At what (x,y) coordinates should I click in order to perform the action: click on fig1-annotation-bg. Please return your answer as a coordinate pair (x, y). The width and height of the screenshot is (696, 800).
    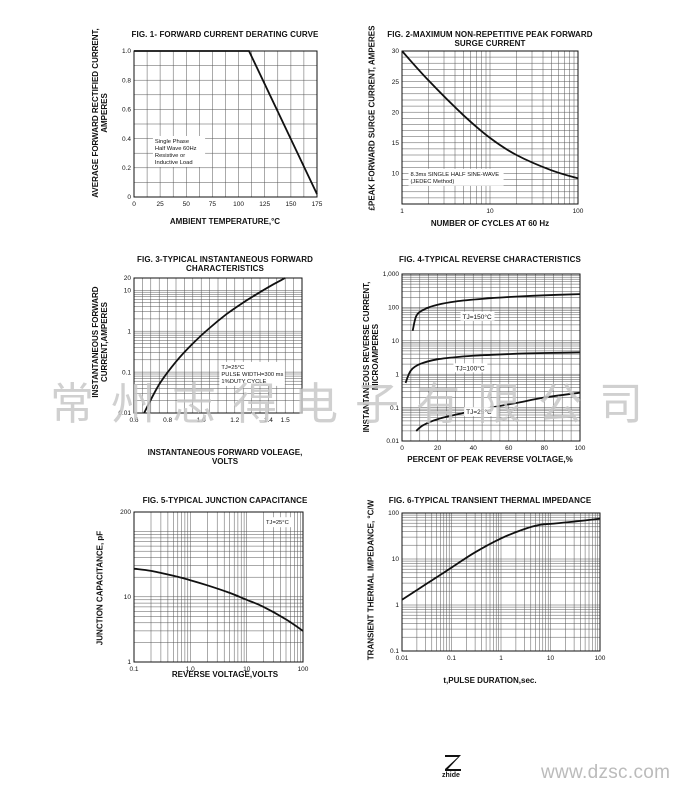
    Looking at the image, I should click on (179, 151).